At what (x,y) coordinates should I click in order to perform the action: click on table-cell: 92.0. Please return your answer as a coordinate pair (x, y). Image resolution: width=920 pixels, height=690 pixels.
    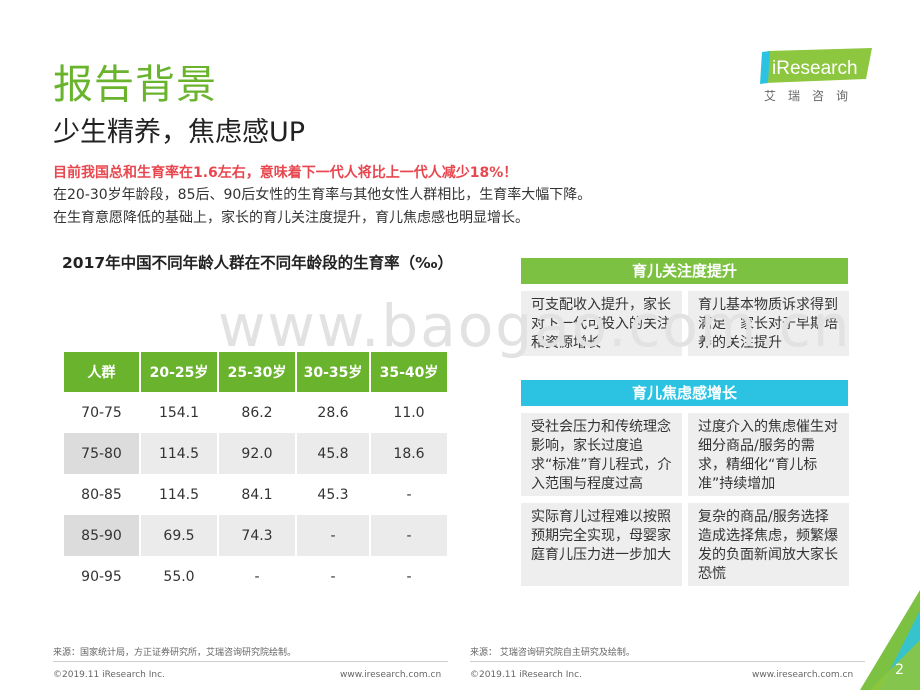
    Looking at the image, I should click on (257, 453).